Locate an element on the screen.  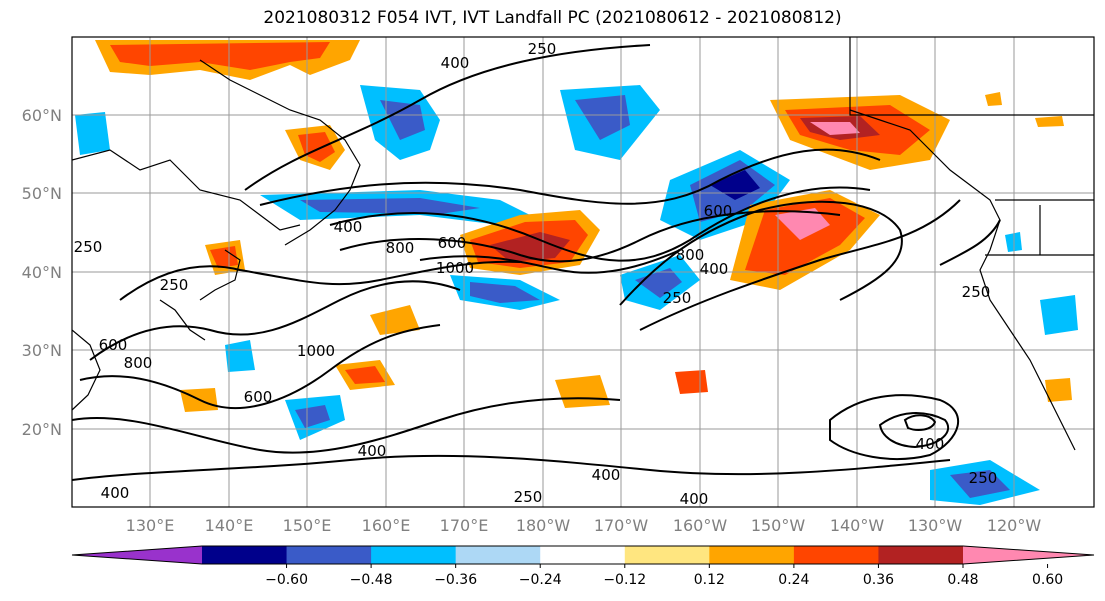
lon-label: 130°E is located at coordinates (150, 525).